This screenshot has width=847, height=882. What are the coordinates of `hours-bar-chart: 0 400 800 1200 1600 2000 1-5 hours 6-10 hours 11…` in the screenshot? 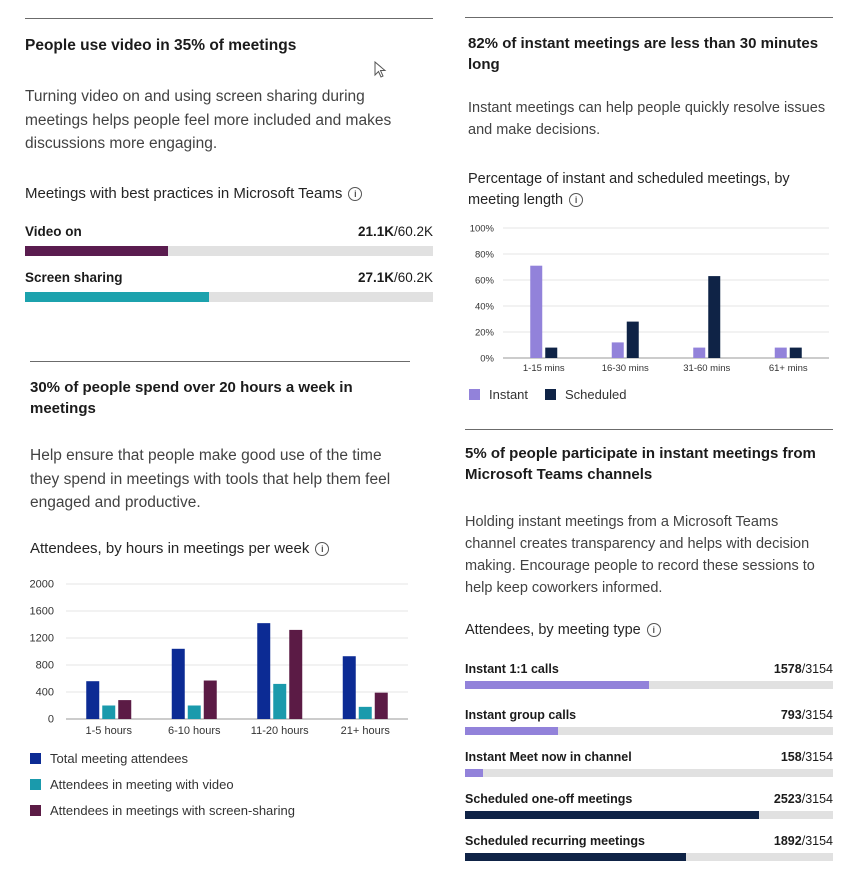 It's located at (219, 658).